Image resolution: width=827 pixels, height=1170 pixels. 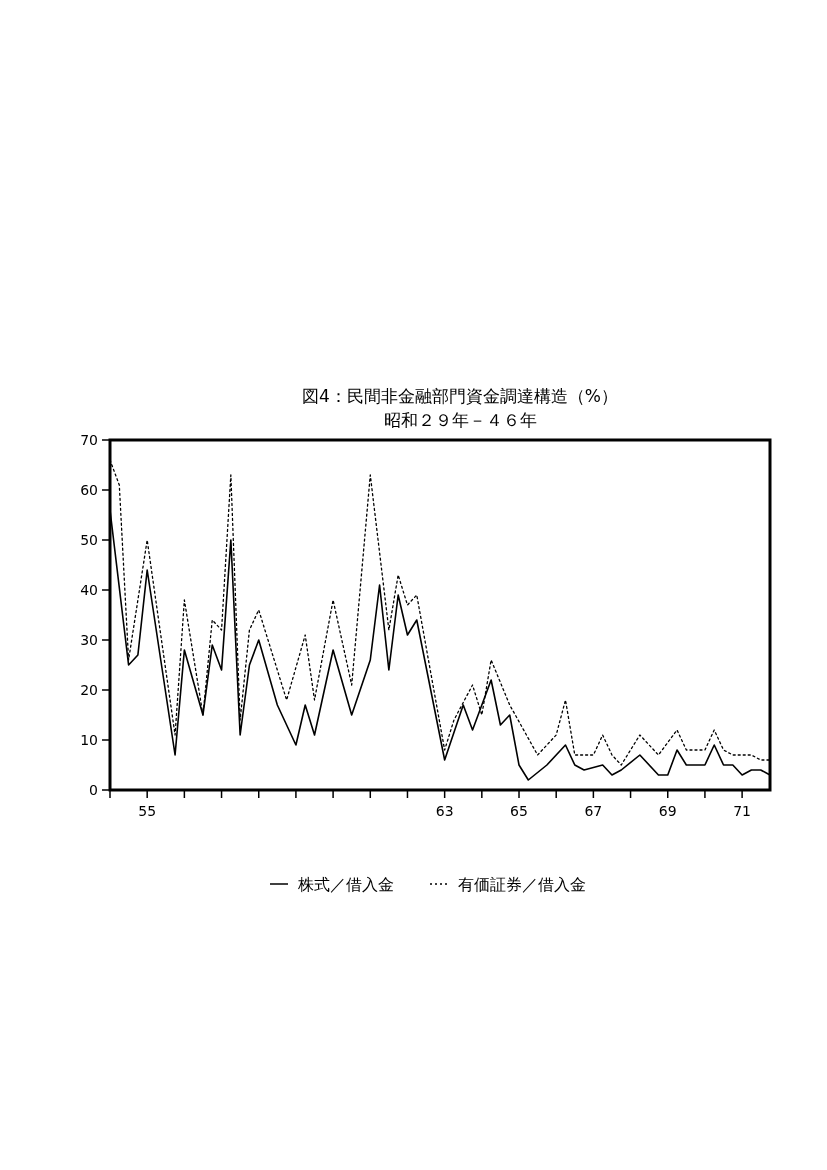 What do you see at coordinates (667, 811) in the screenshot?
I see `x-tick-label: 69` at bounding box center [667, 811].